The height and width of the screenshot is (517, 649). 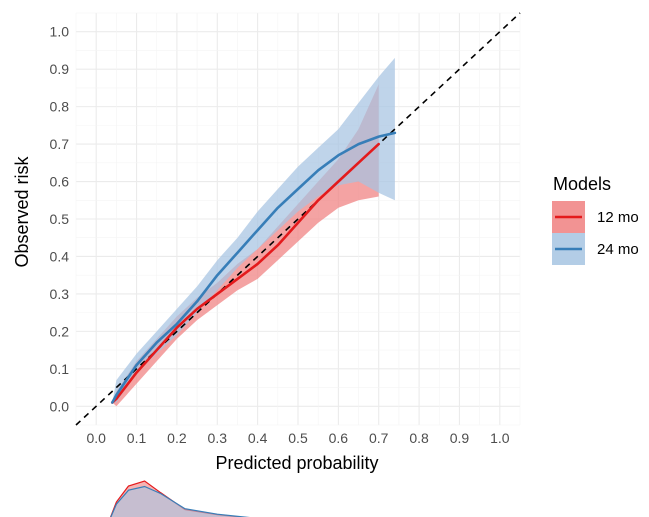 I want to click on y-tick-label: 0.8, so click(x=60, y=107).